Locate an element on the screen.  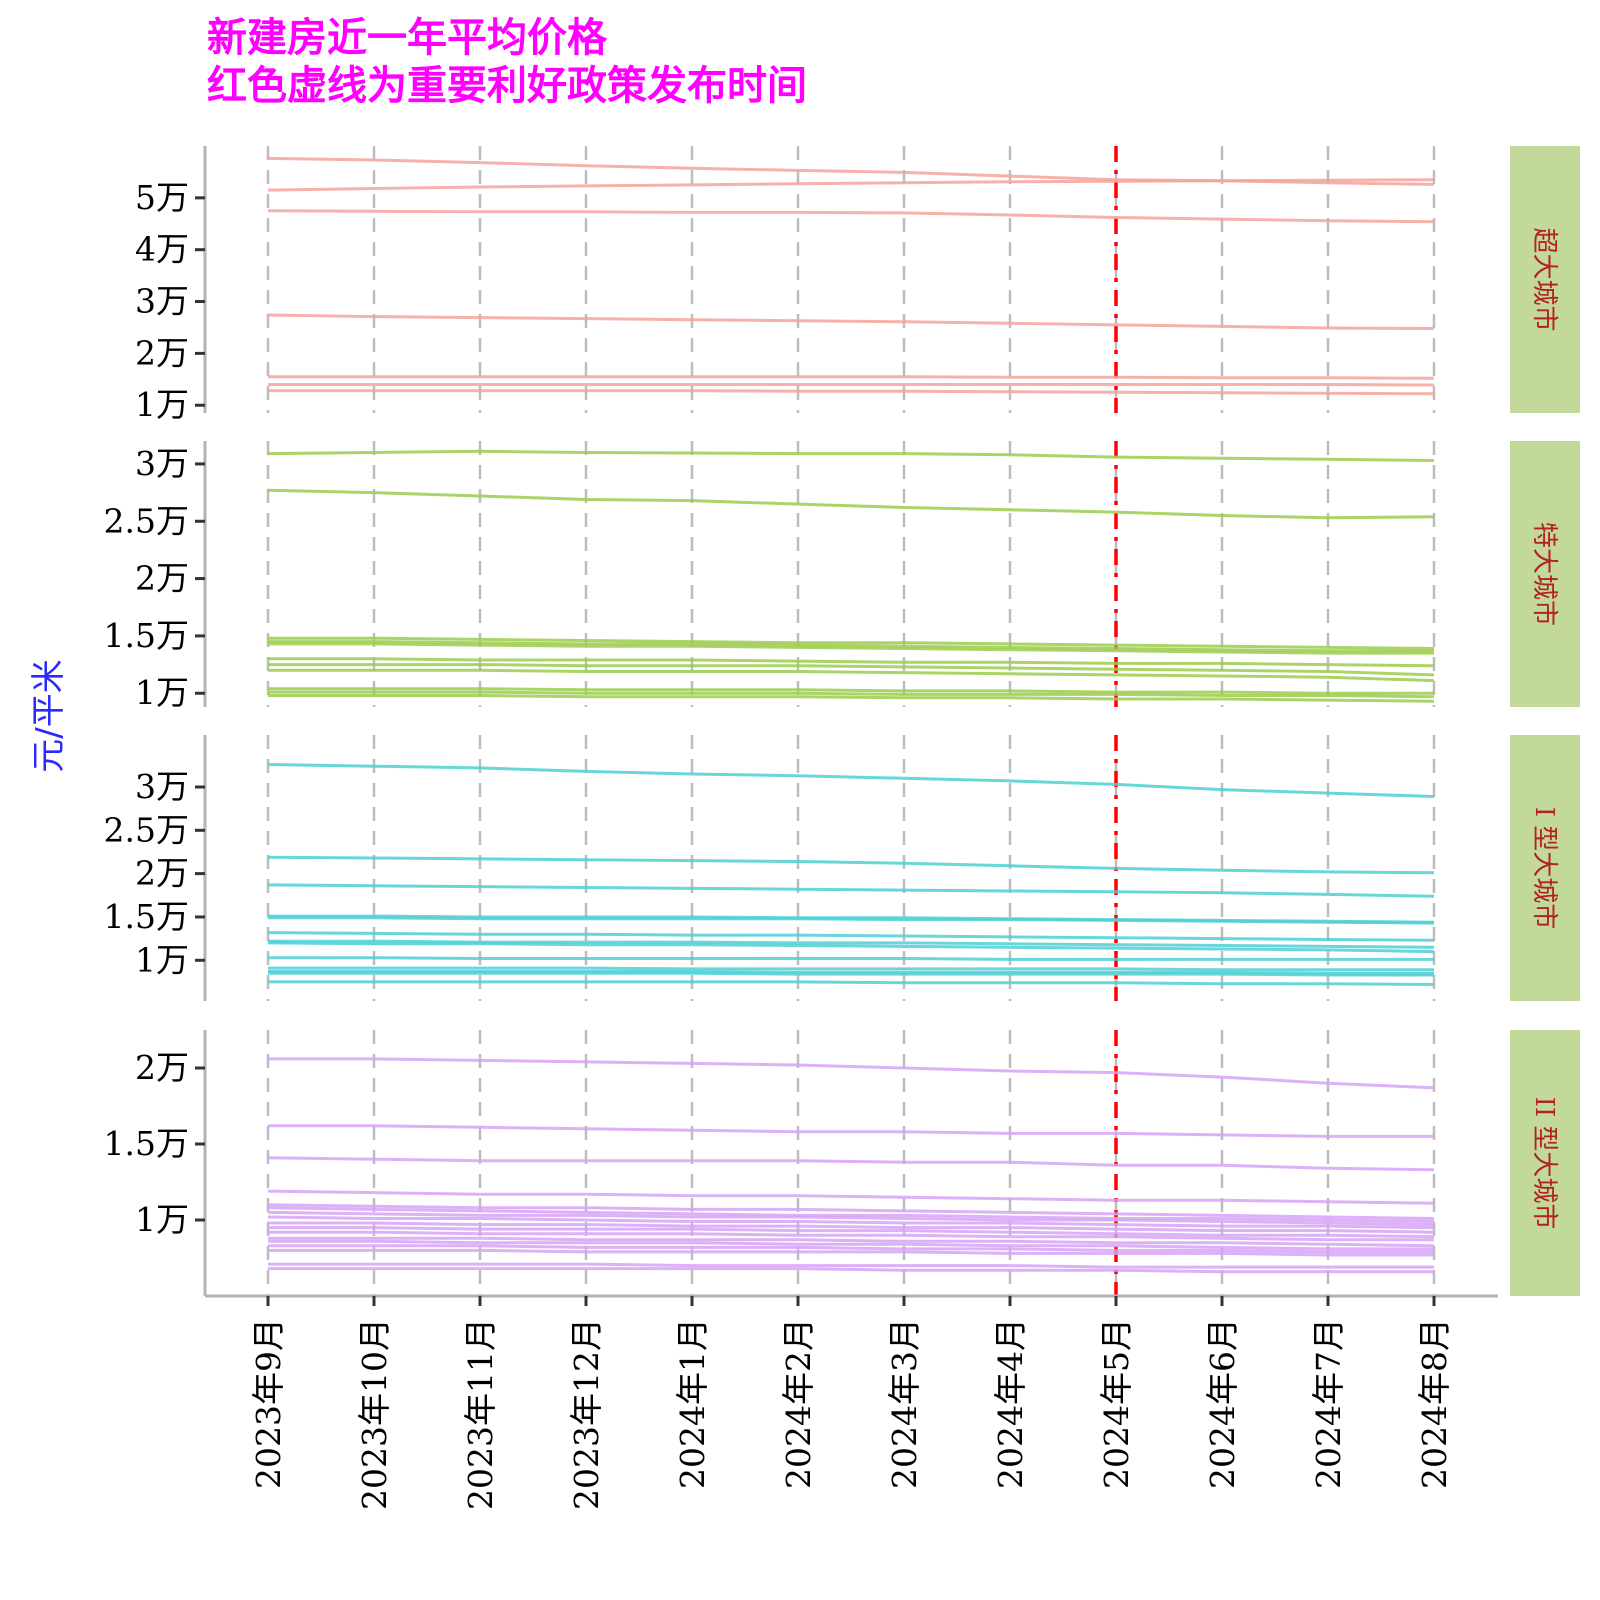
x-tick-label: 2024年4月 is located at coordinates (1010, 1403).